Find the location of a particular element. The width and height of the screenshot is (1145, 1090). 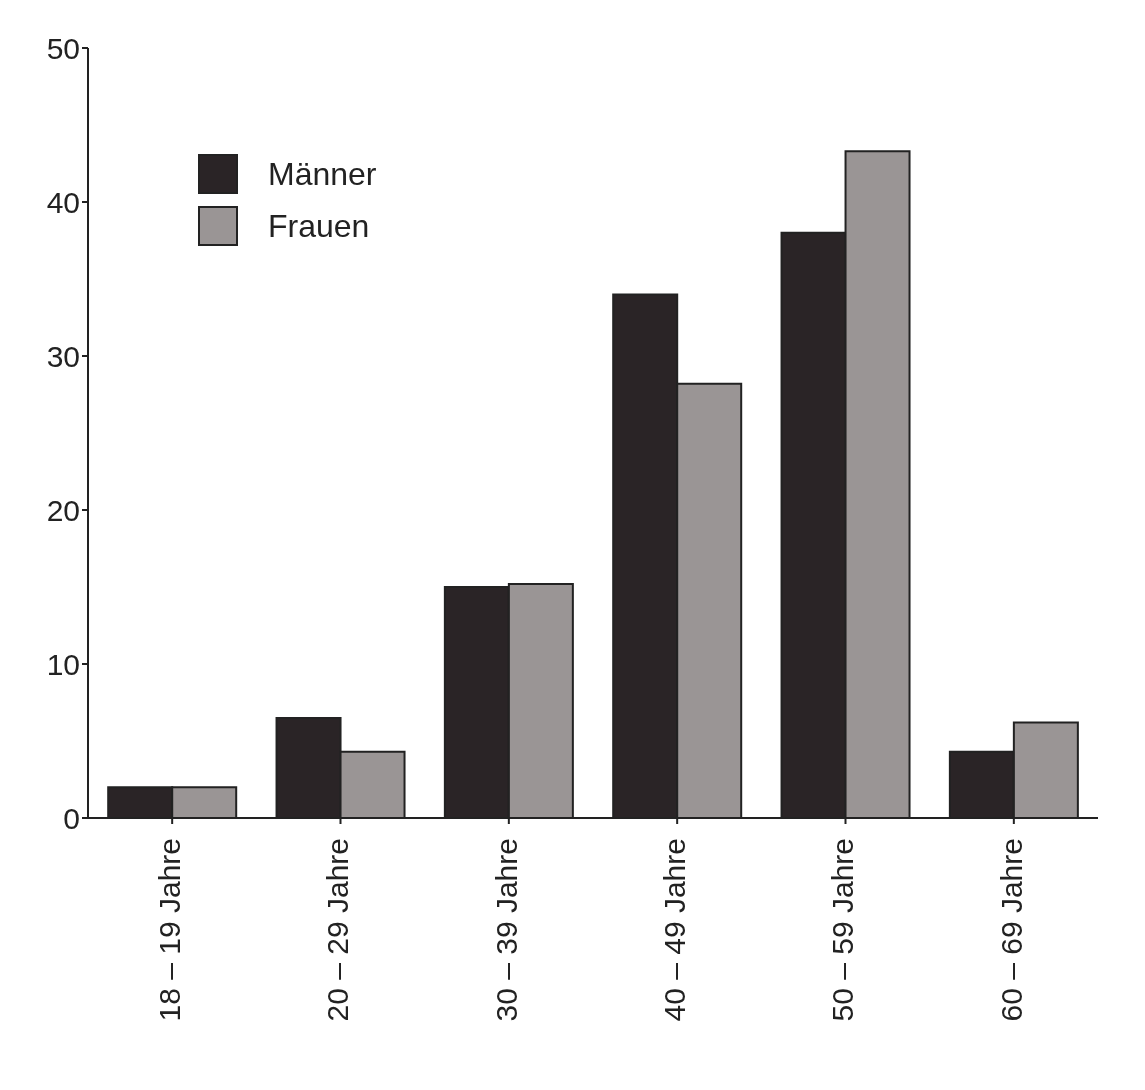

x-tick-label: 18 – 19 Jahre is located at coordinates (170, 930).